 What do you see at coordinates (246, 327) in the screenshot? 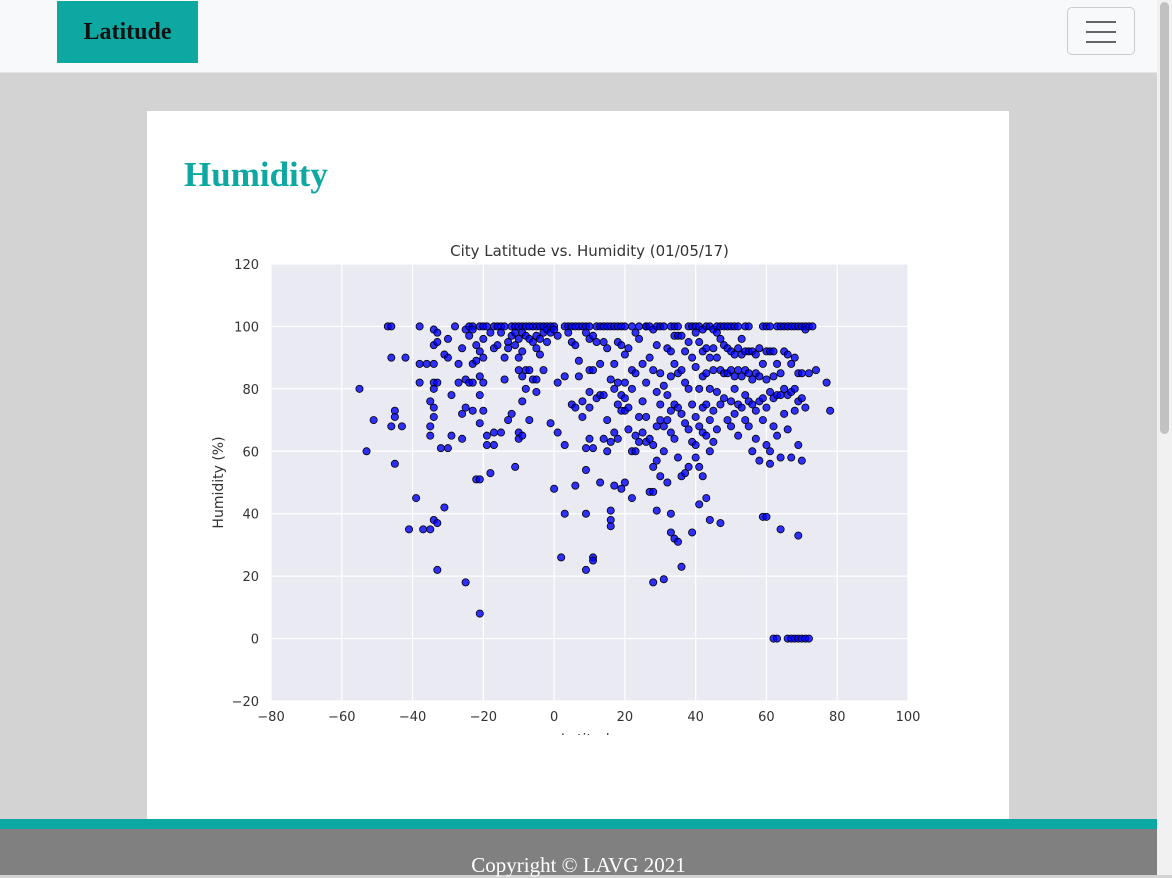
I see `y-tick-label: 100` at bounding box center [246, 327].